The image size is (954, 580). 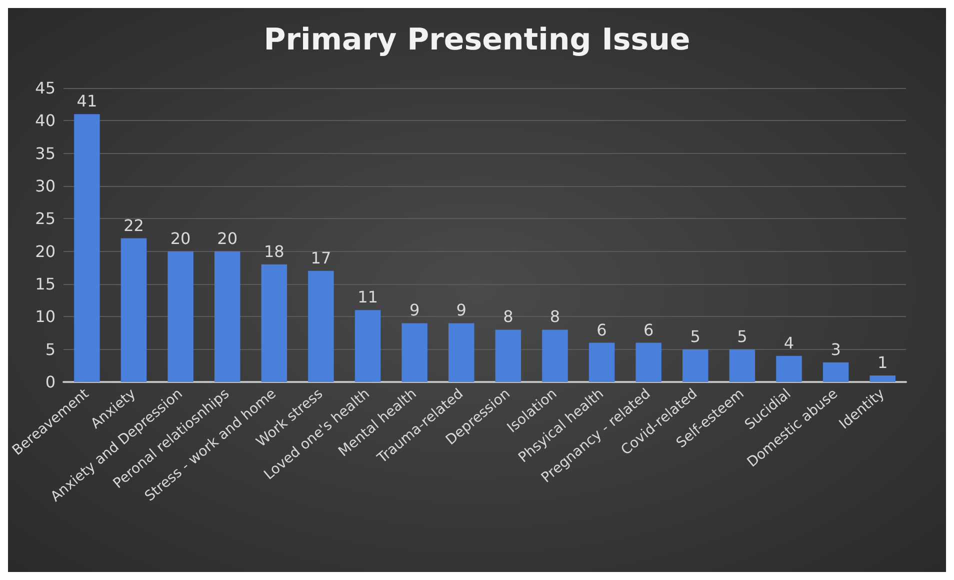 I want to click on data-label: 41, so click(x=87, y=101).